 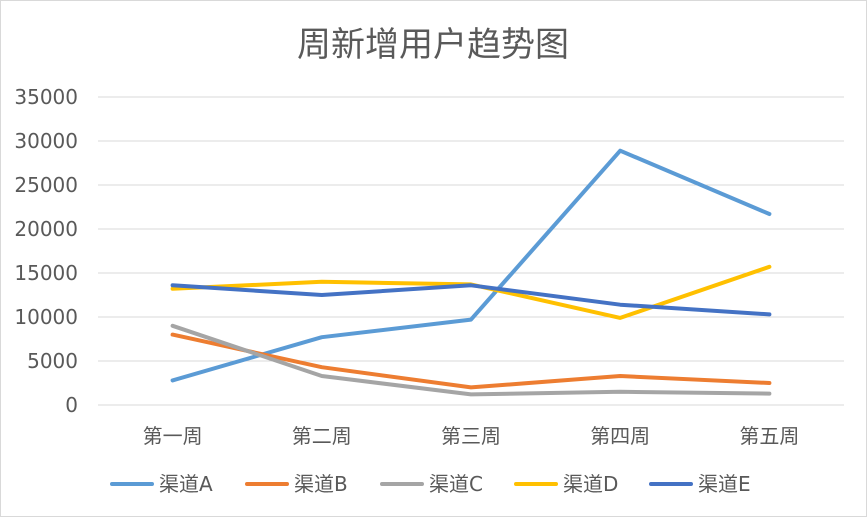 I want to click on x-tick-label: 第一周, so click(x=173, y=436).